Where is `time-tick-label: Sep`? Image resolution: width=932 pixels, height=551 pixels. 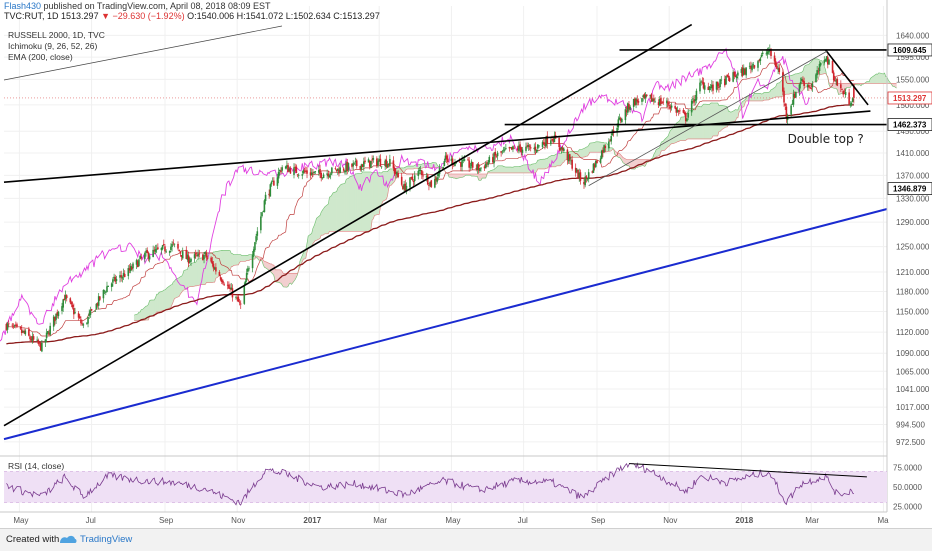
time-tick-label: Sep is located at coordinates (598, 520).